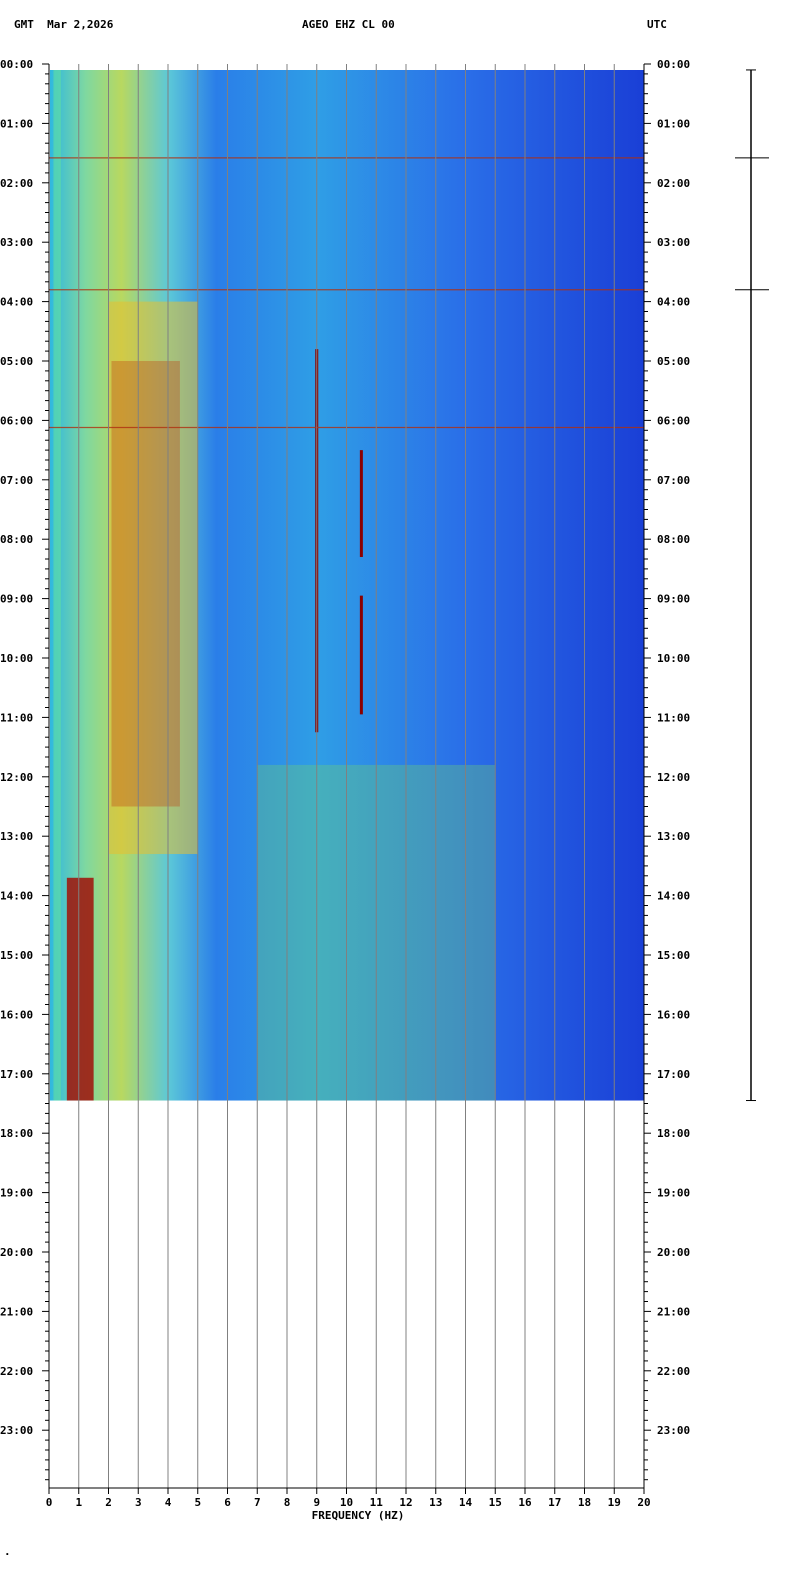 This screenshot has height=1584, width=802. I want to click on x-tick-label-2: 2, so click(108, 1502).